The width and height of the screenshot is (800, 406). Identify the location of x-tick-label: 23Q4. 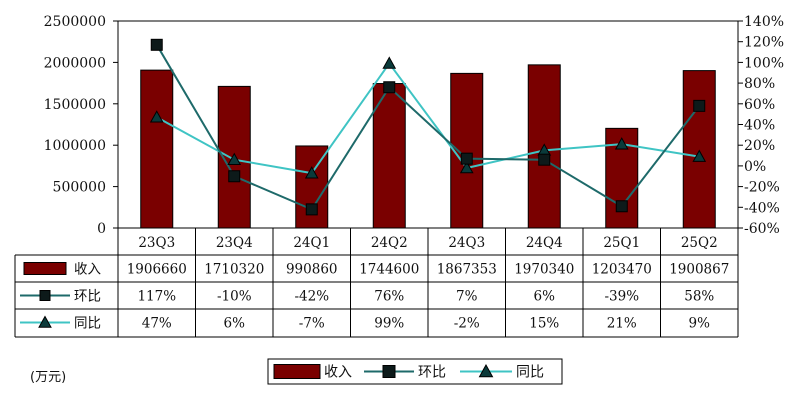
(234, 243).